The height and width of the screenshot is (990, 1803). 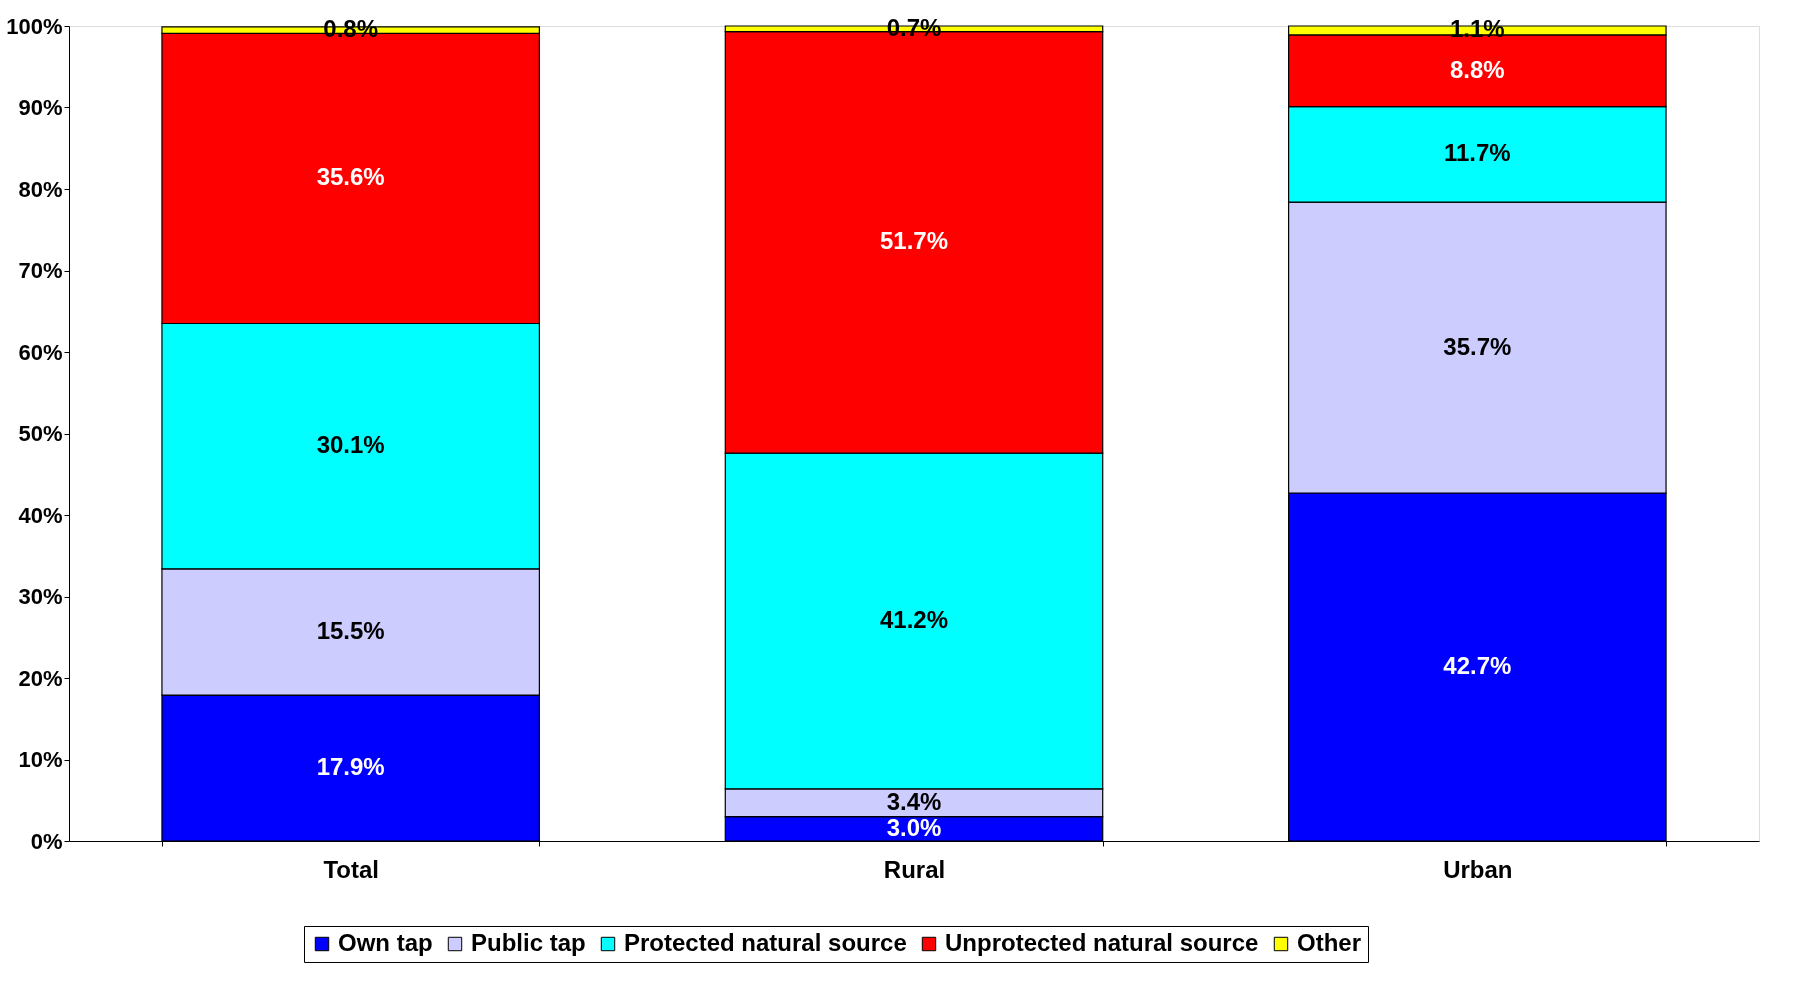 What do you see at coordinates (351, 869) in the screenshot?
I see `x-tick-label: Total` at bounding box center [351, 869].